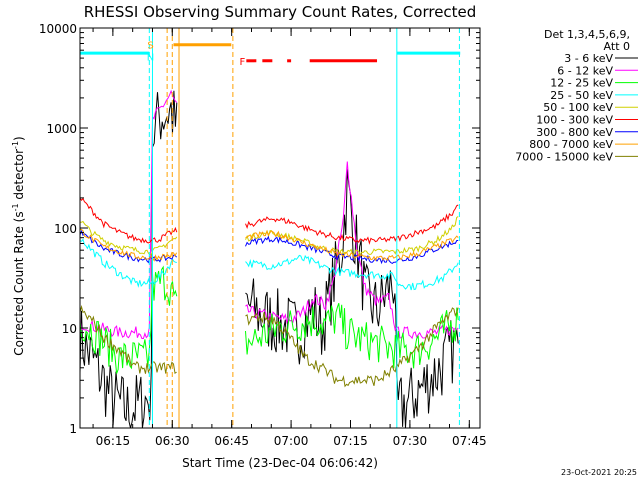 Image resolution: width=640 pixels, height=480 pixels. Describe the element at coordinates (587, 34) in the screenshot. I see `legend-header-detectors: Det 1,3,4,5,6,9,` at that location.